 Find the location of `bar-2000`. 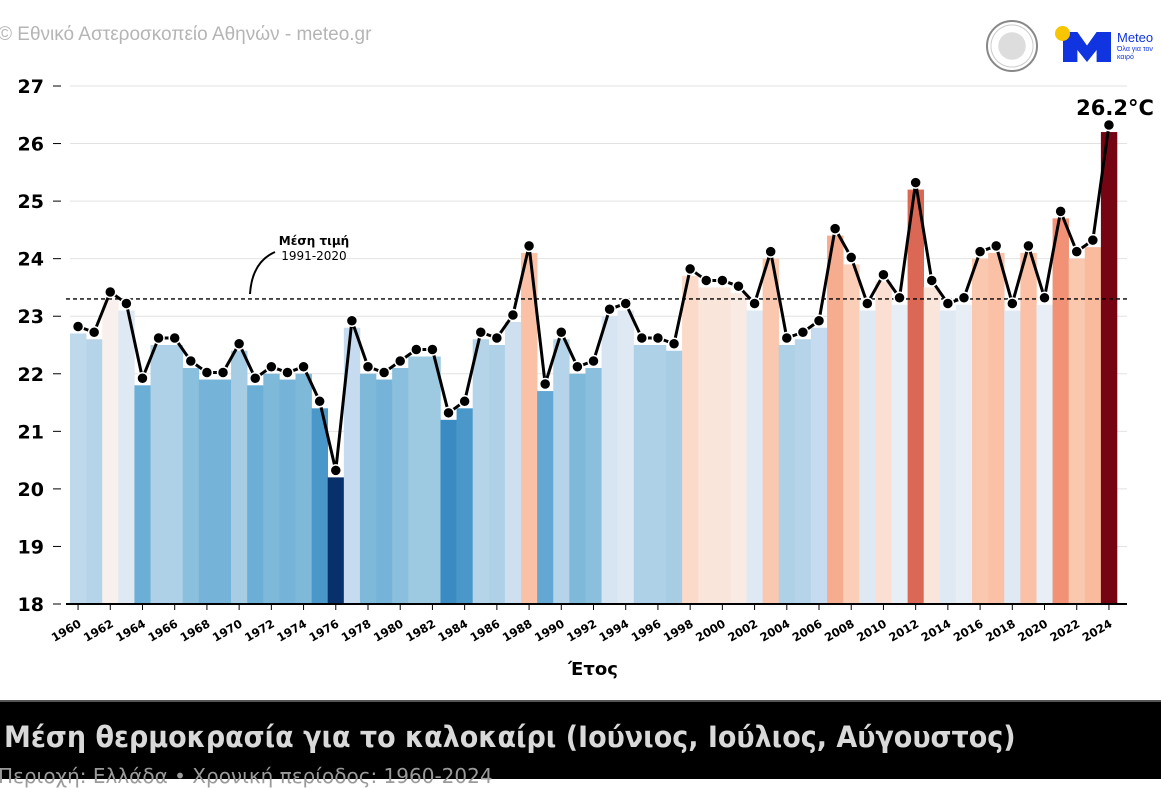

bar-2000 is located at coordinates (722, 445).